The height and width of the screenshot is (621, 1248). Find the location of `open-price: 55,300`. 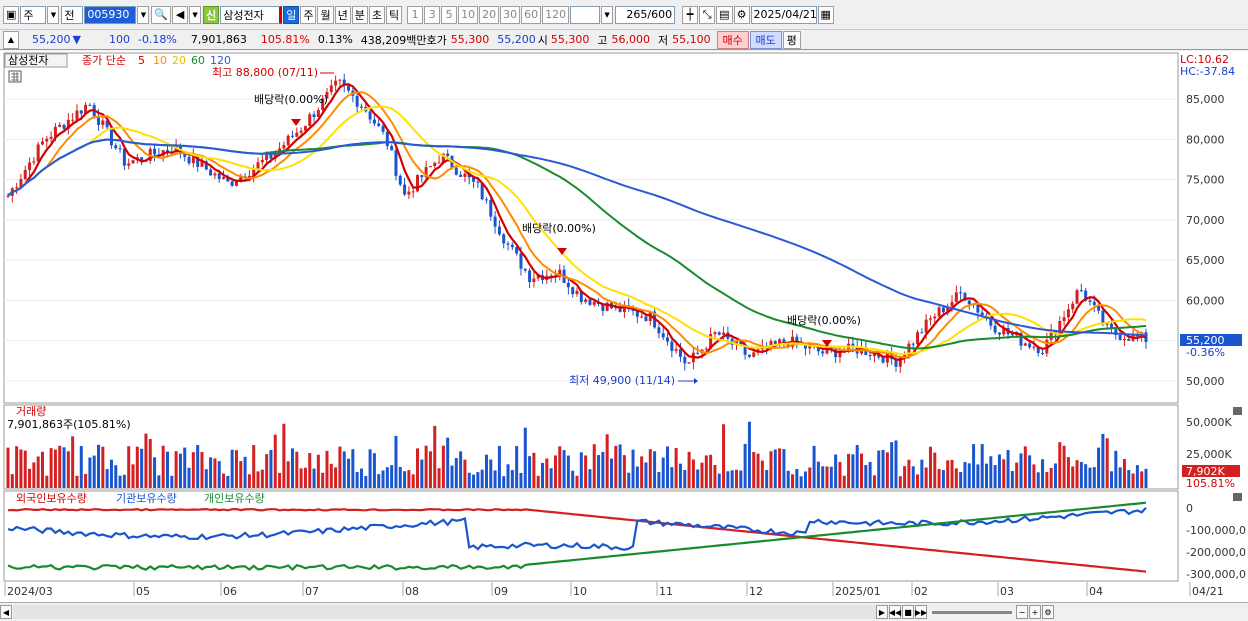

open-price: 55,300 is located at coordinates (570, 39).